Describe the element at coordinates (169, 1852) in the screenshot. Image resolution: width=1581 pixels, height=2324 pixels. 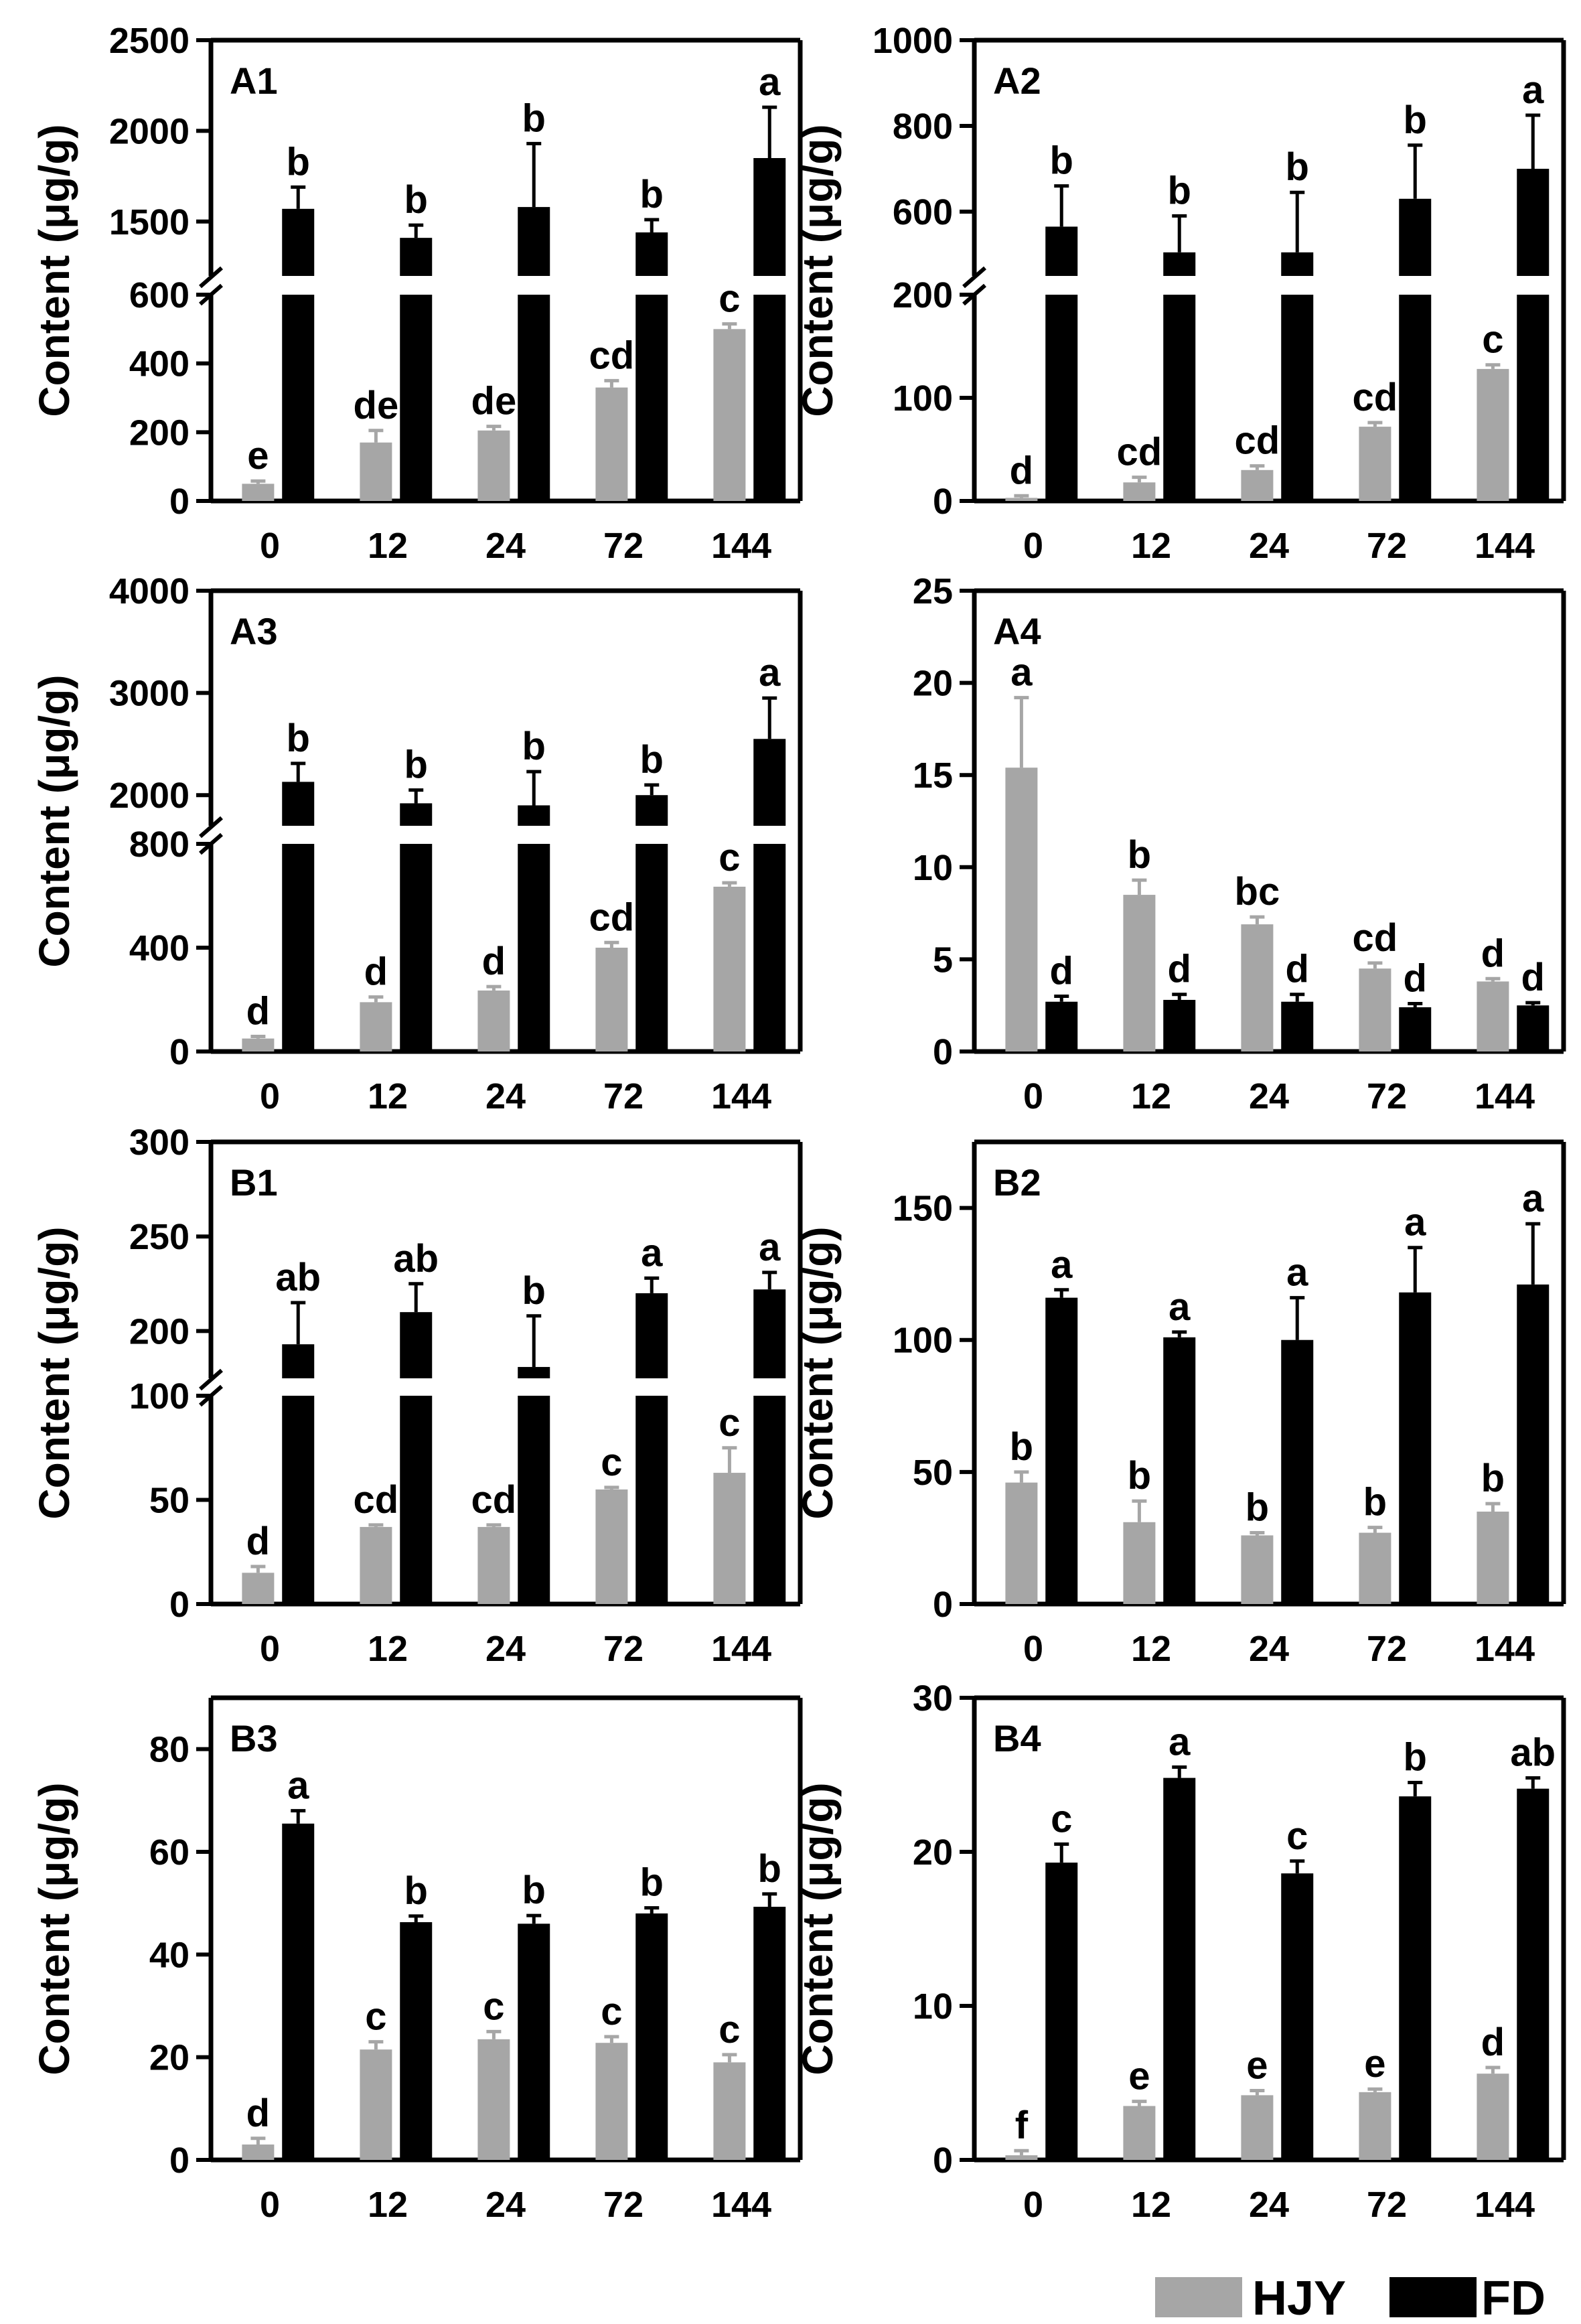
I see `y-tick-label: 60` at that location.